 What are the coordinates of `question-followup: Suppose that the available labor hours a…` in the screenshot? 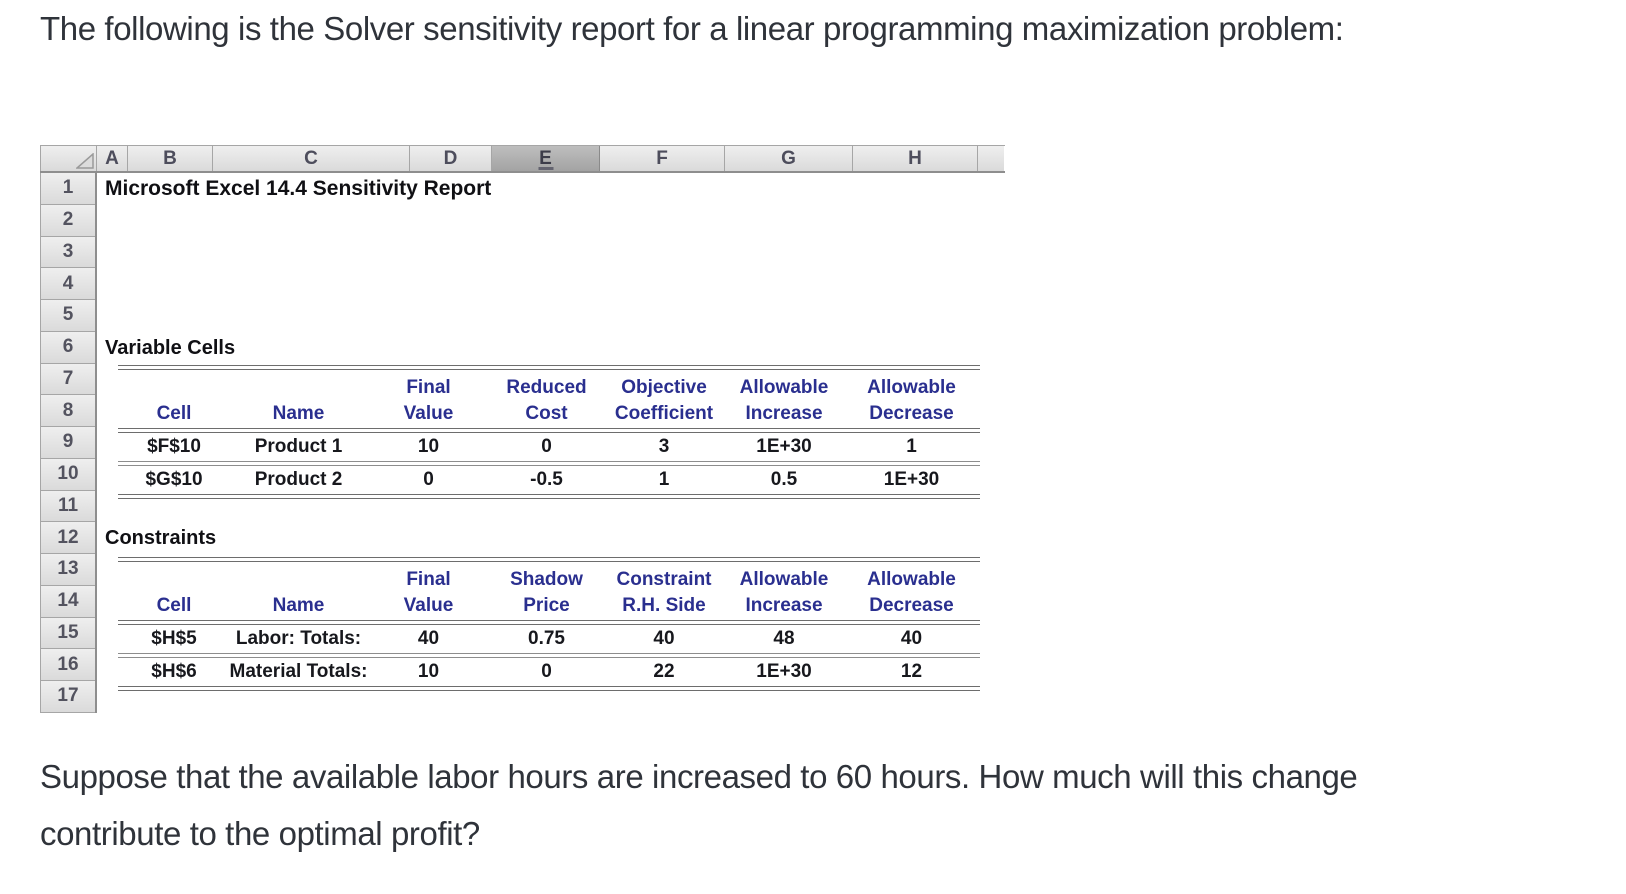 It's located at (699, 805).